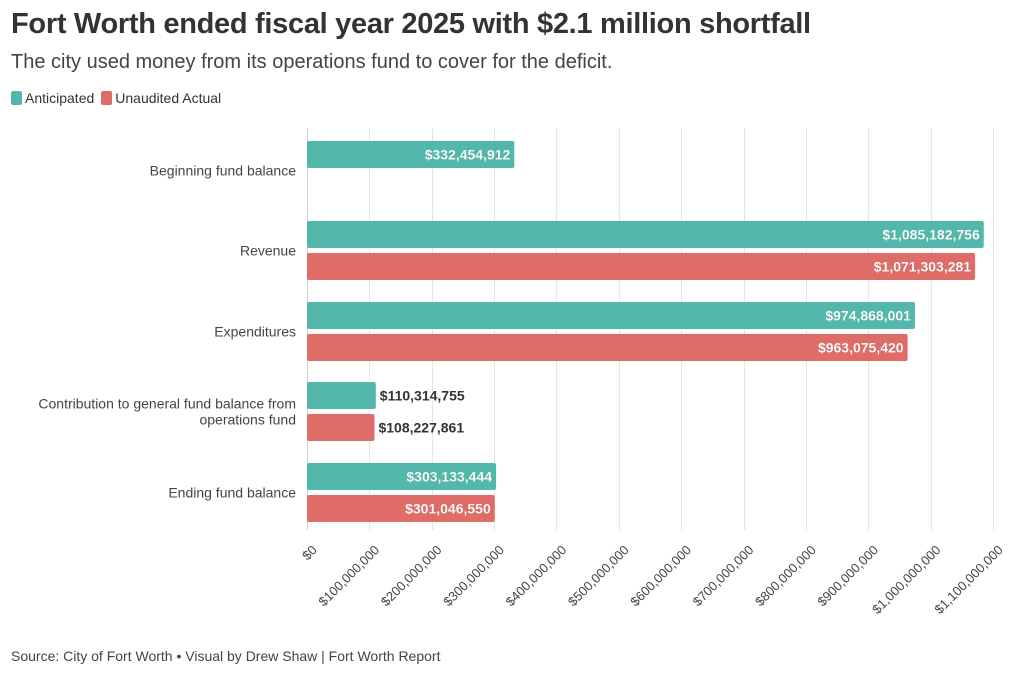 This screenshot has width=1020, height=676. What do you see at coordinates (422, 396) in the screenshot?
I see `data-label: $110,314,755` at bounding box center [422, 396].